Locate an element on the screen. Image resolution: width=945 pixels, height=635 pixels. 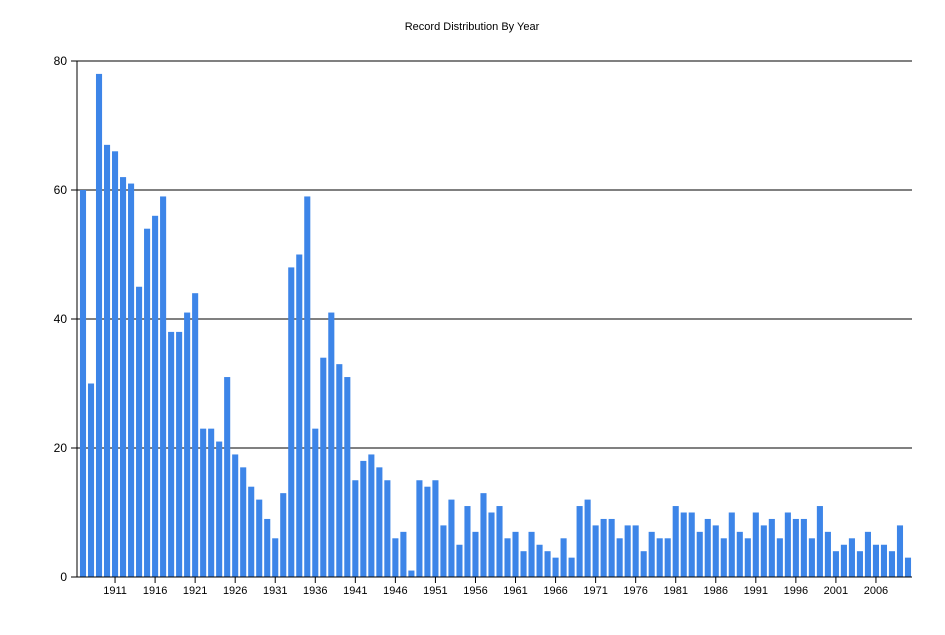
bar-2008 is located at coordinates (892, 564).